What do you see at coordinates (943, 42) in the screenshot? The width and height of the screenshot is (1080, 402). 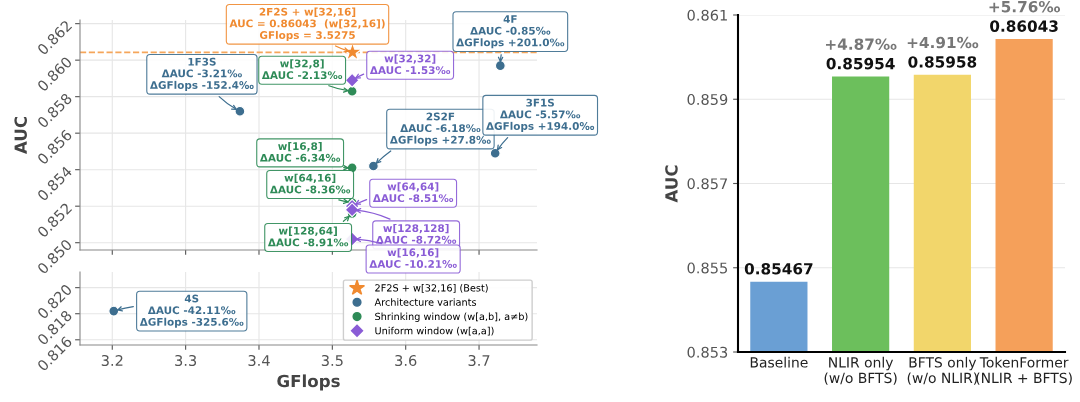 I see `annotation: +4.91‰` at bounding box center [943, 42].